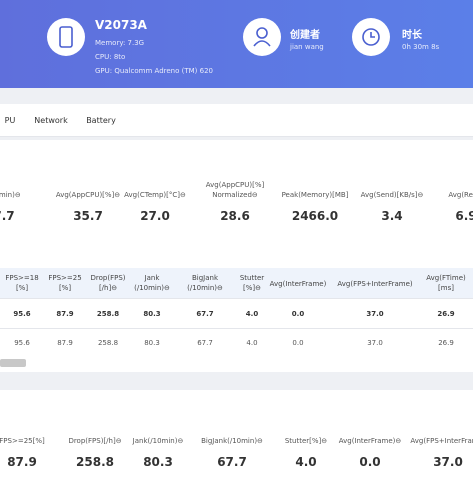 The image size is (473, 477). I want to click on stat-value: 3.4, so click(392, 216).